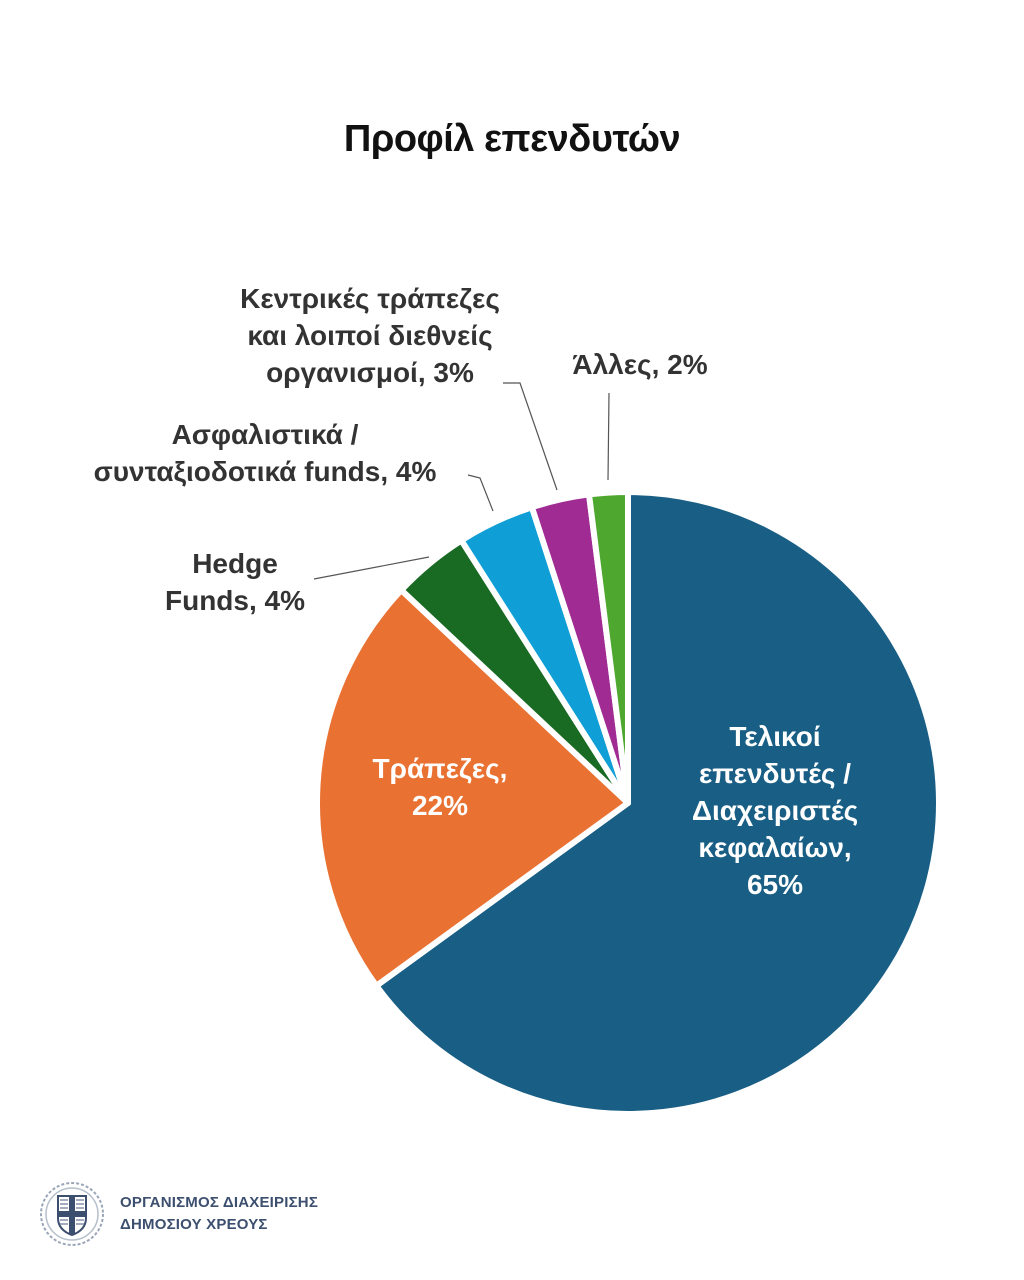 The height and width of the screenshot is (1280, 1024). Describe the element at coordinates (371, 568) in the screenshot. I see `leader-line-hedge-funds` at that location.